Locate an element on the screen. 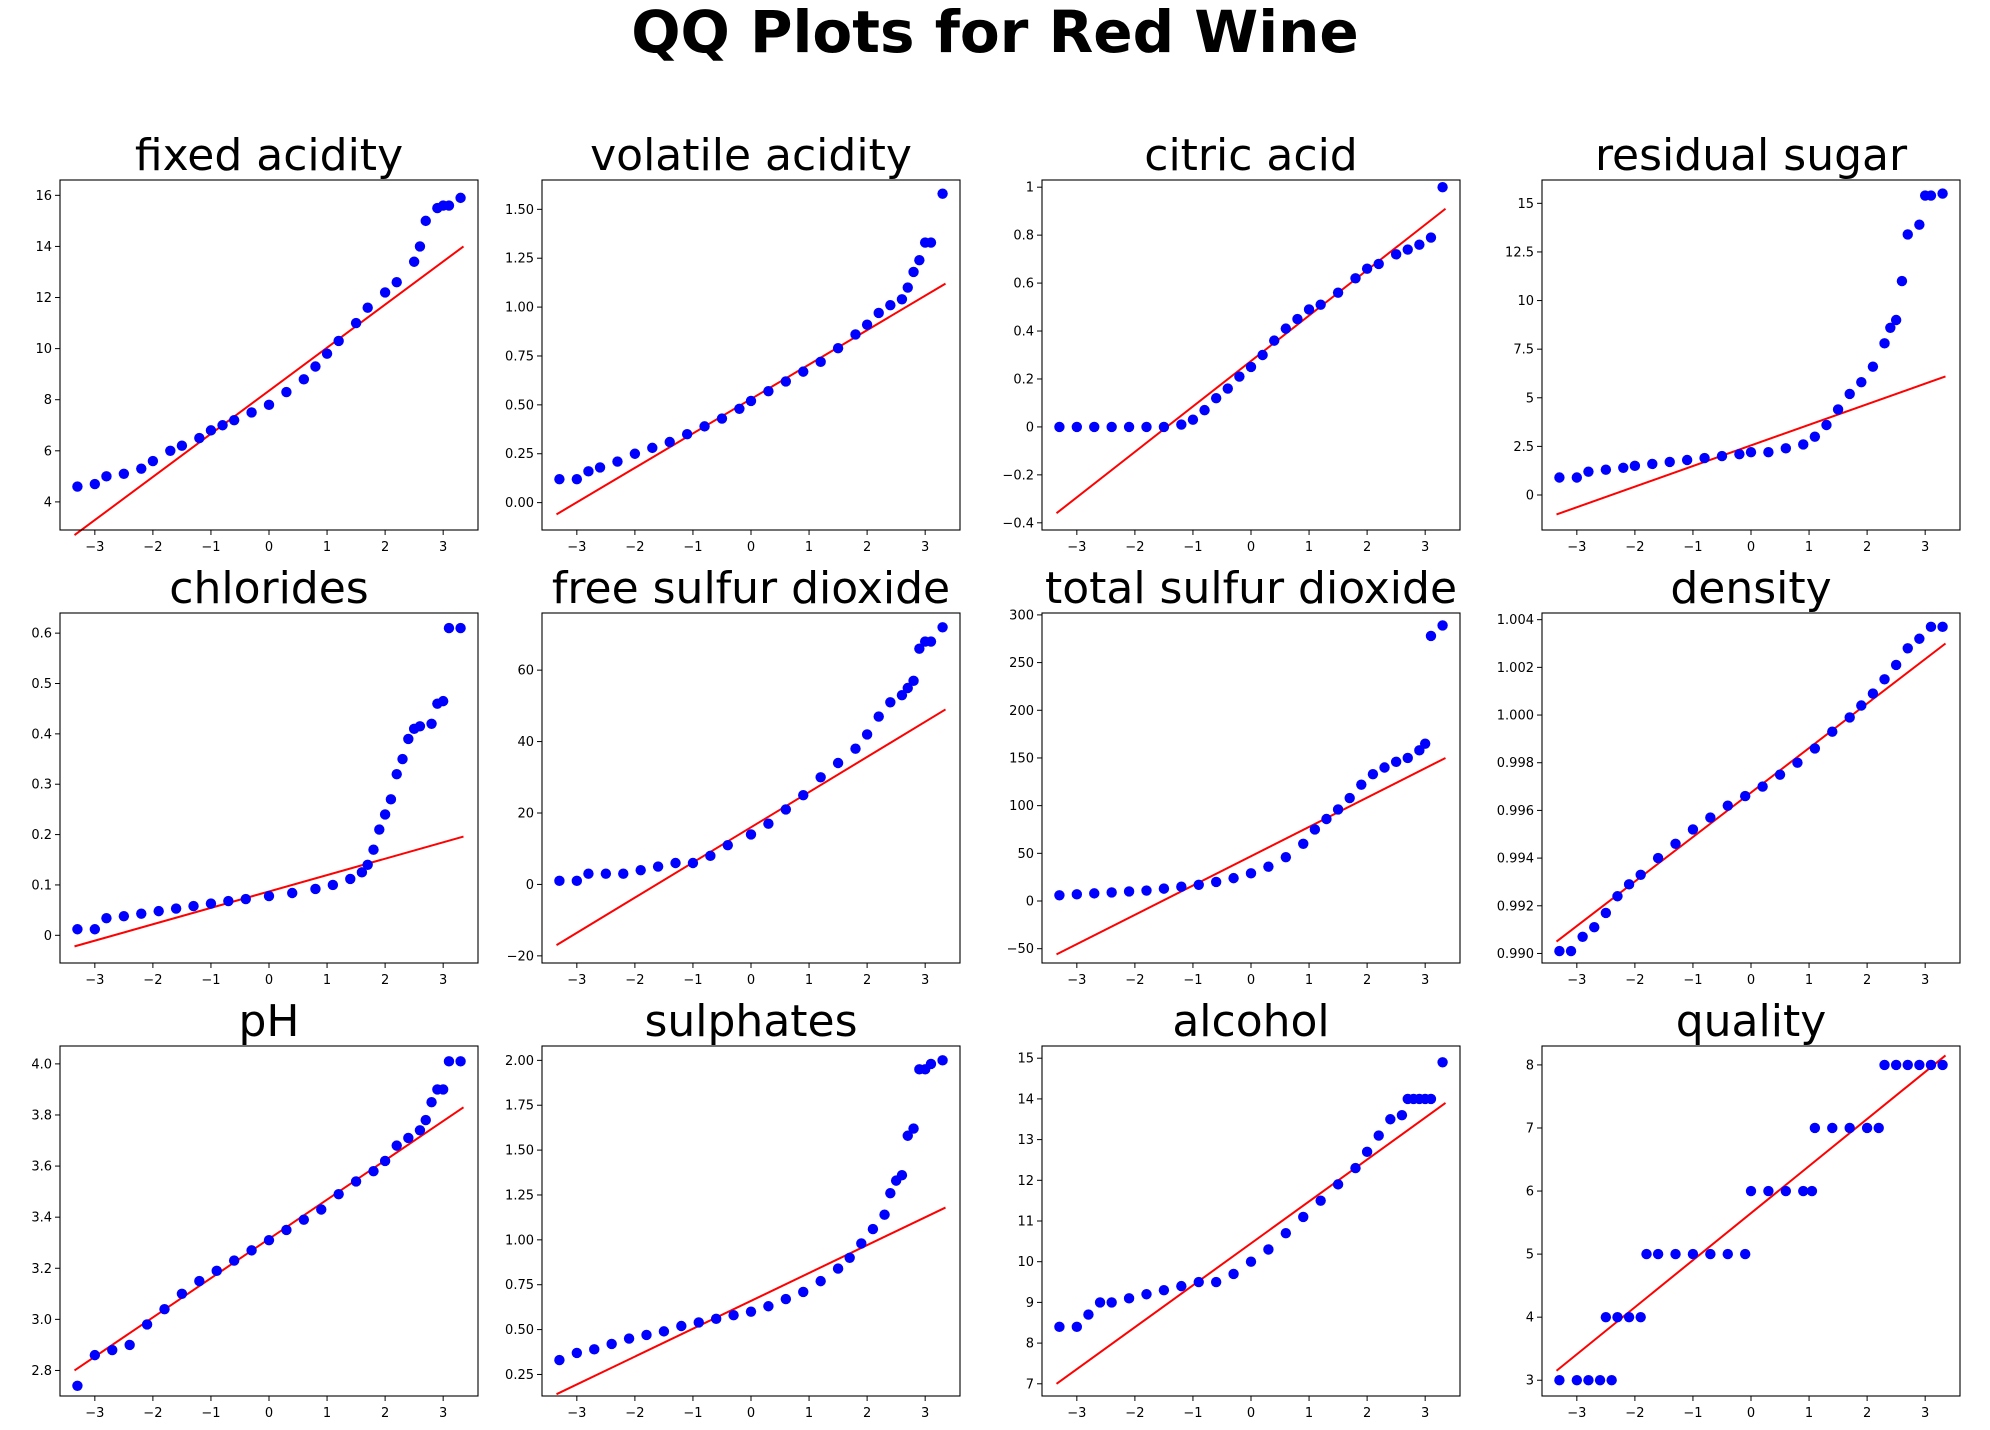 The height and width of the screenshot is (1430, 1990). y-tick-label: 0.00 is located at coordinates (519, 503).